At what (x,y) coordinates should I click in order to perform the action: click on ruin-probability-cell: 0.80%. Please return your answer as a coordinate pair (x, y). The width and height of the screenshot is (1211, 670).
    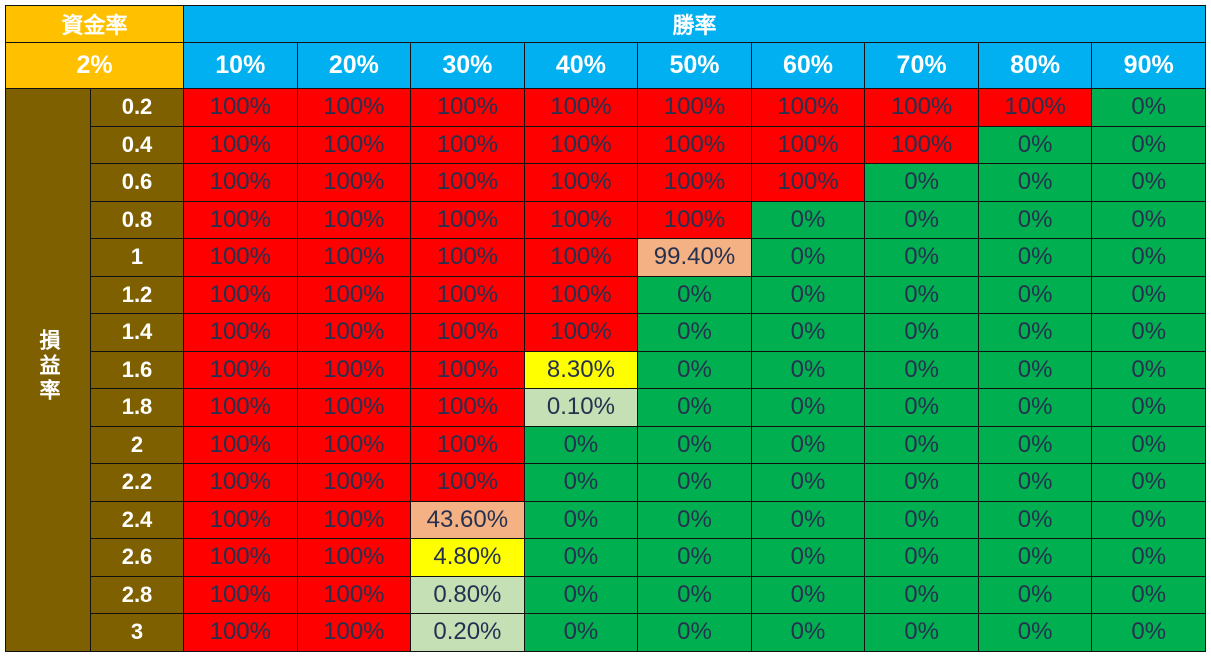
    Looking at the image, I should click on (467, 594).